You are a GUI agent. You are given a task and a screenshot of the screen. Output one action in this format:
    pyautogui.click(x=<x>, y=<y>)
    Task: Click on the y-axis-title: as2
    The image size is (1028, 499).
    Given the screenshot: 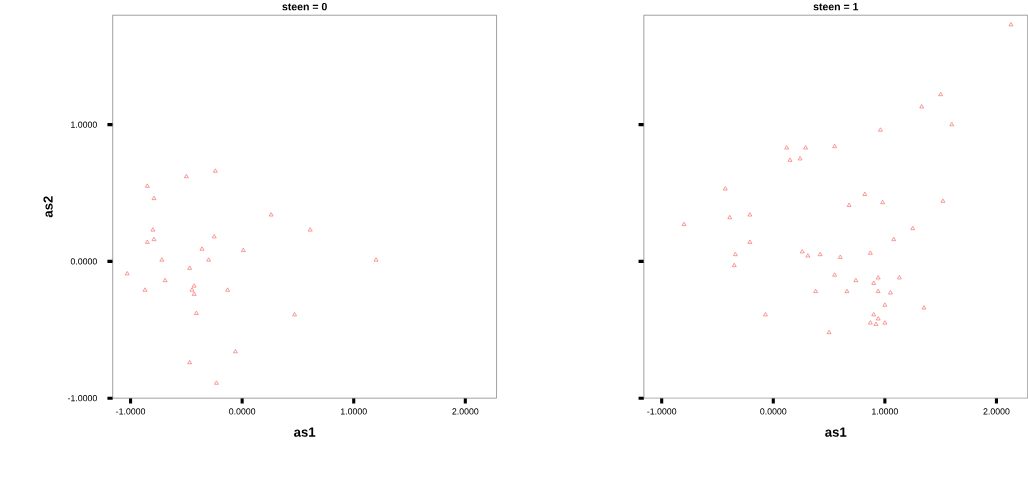 What is the action you would take?
    pyautogui.click(x=48, y=207)
    